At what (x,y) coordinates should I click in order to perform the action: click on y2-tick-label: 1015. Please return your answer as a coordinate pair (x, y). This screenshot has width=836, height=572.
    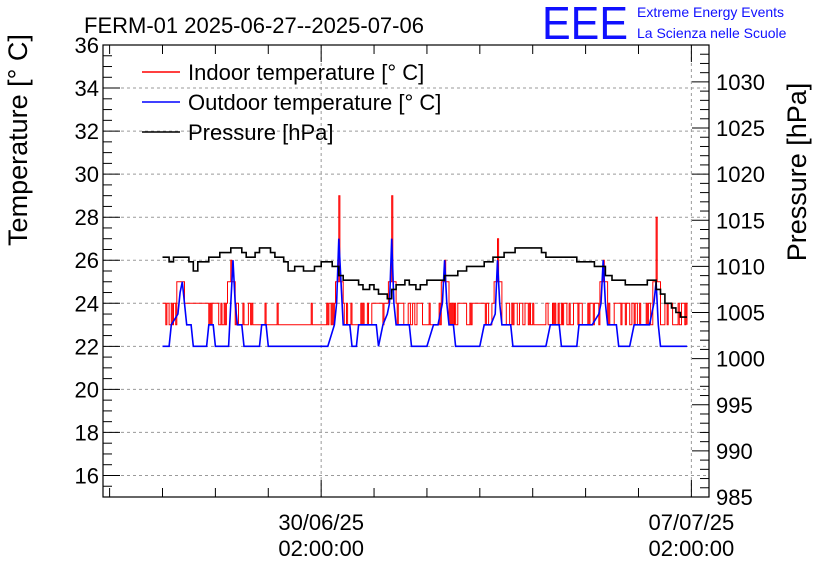
    Looking at the image, I should click on (740, 220).